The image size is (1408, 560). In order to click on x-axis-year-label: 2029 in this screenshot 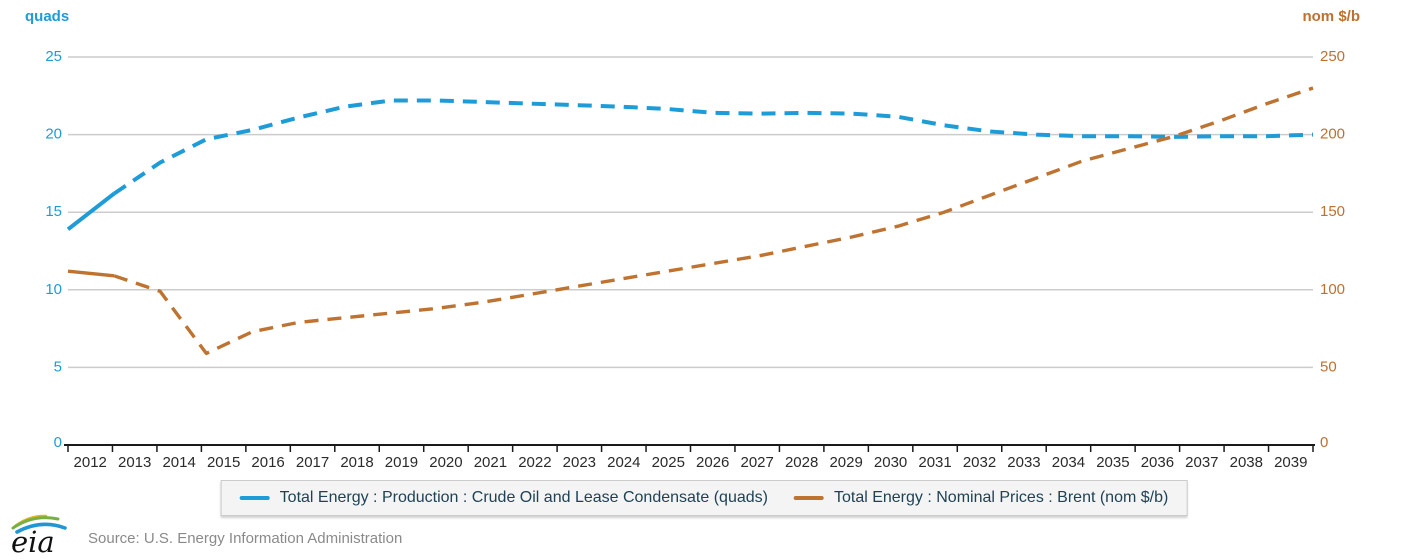, I will do `click(845, 462)`.